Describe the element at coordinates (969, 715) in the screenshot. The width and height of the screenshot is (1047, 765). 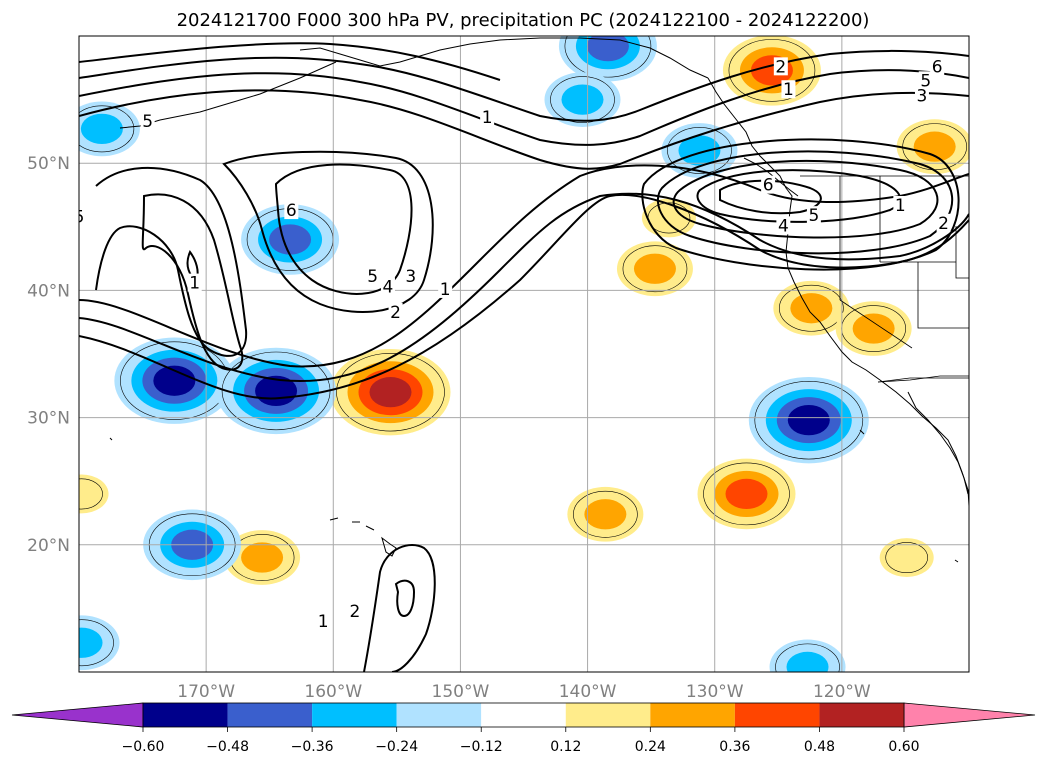
I see `colorbar-extend-max` at that location.